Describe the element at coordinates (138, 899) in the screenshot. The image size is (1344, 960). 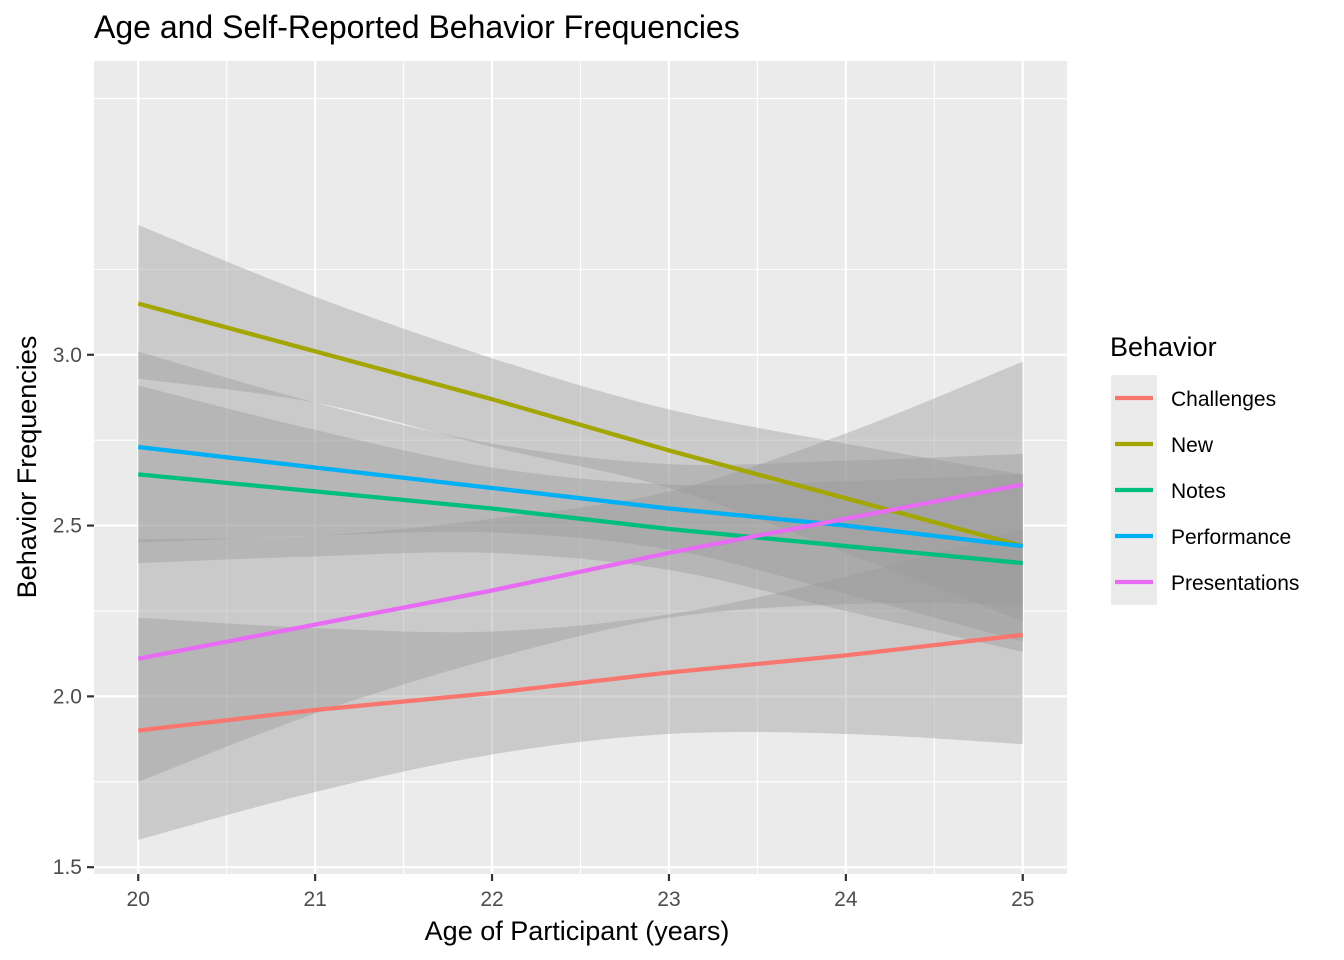
I see `x-tick-label: 20` at that location.